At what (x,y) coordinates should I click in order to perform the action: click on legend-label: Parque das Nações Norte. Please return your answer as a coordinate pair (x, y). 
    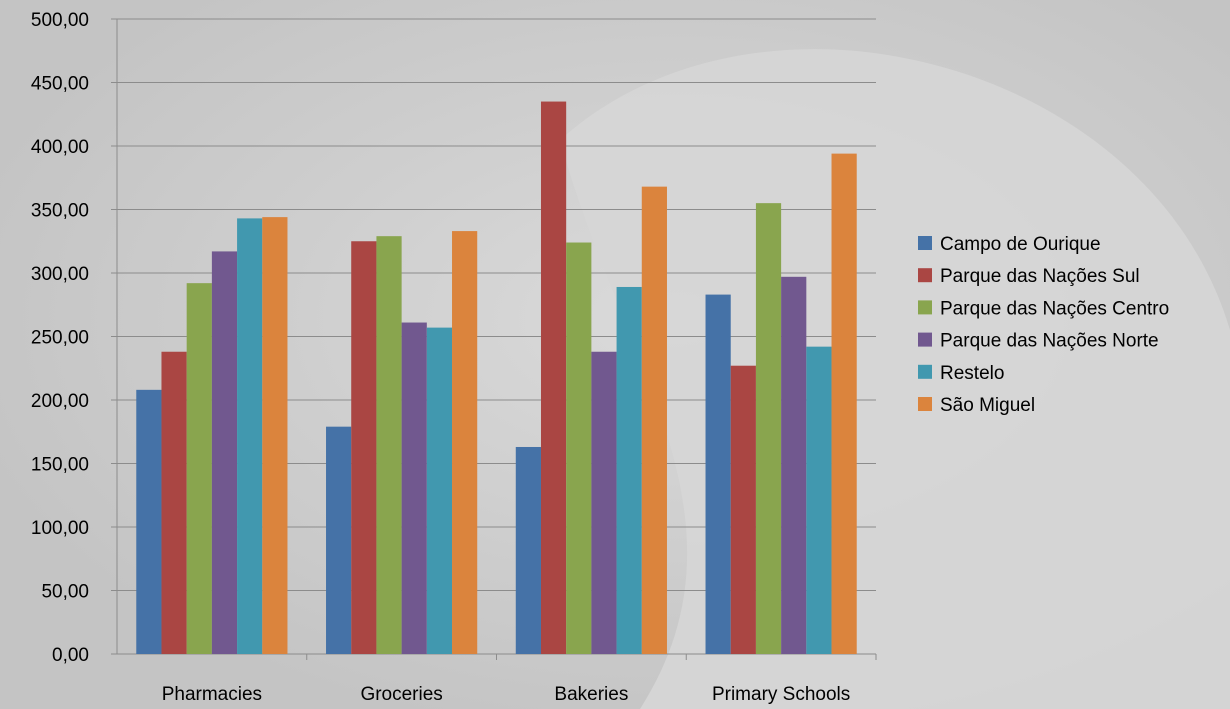
    Looking at the image, I should click on (1049, 341).